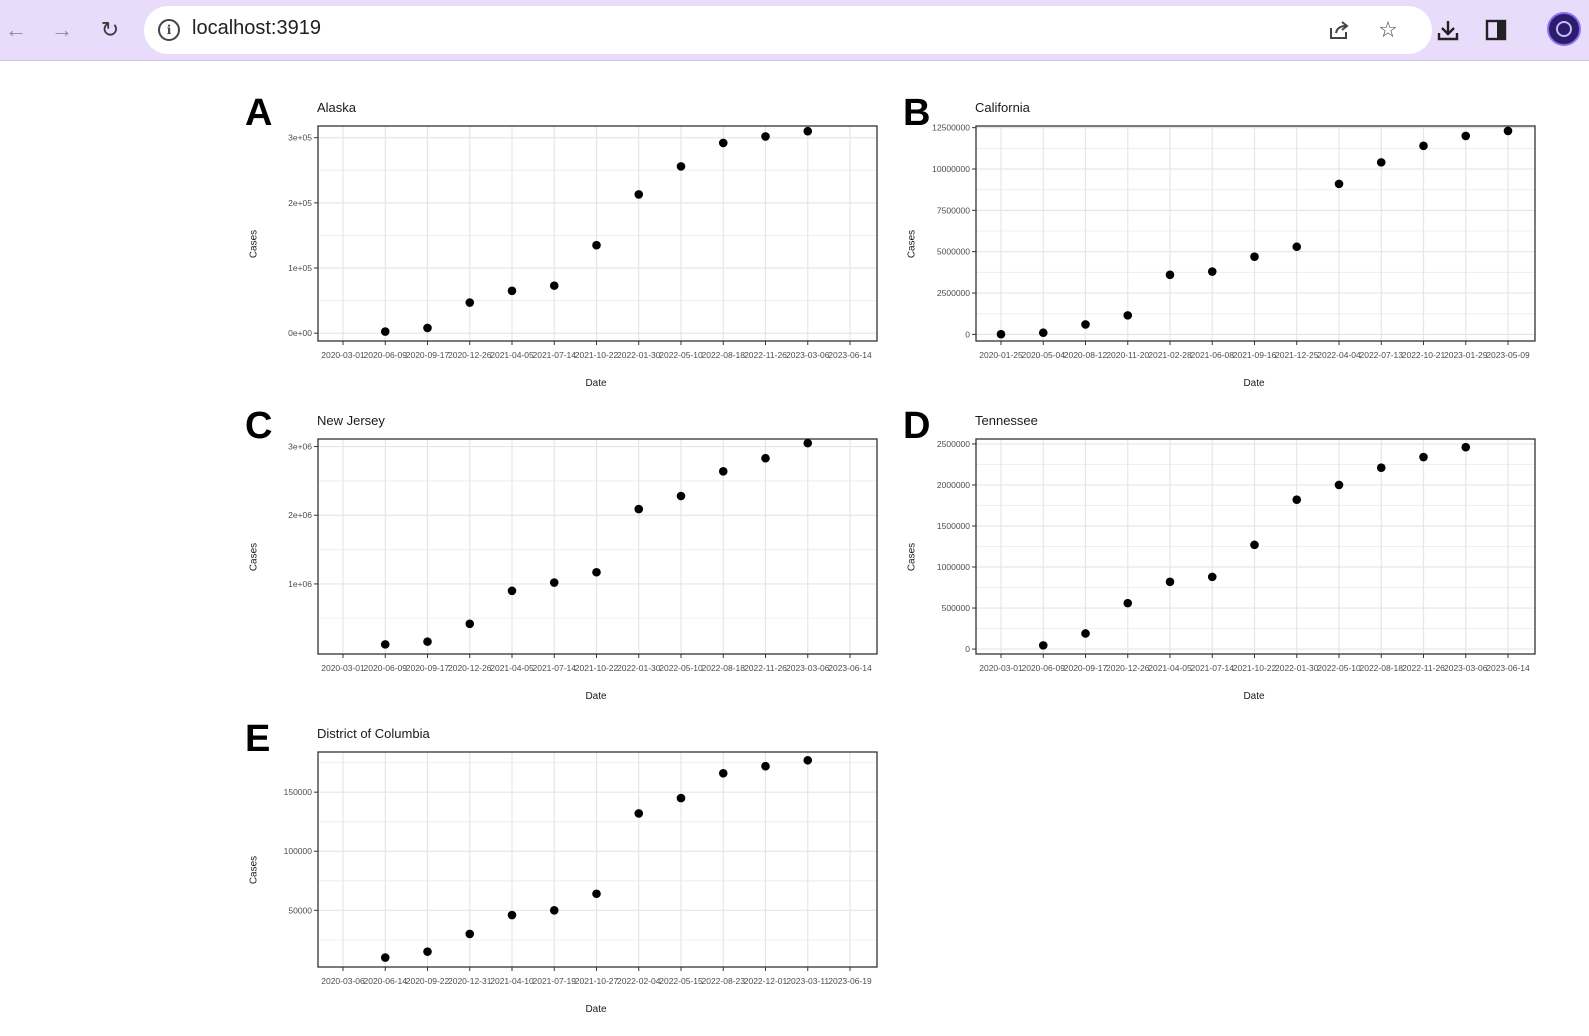 The image size is (1589, 1036). I want to click on y-tick-label: 2500000, so click(953, 444).